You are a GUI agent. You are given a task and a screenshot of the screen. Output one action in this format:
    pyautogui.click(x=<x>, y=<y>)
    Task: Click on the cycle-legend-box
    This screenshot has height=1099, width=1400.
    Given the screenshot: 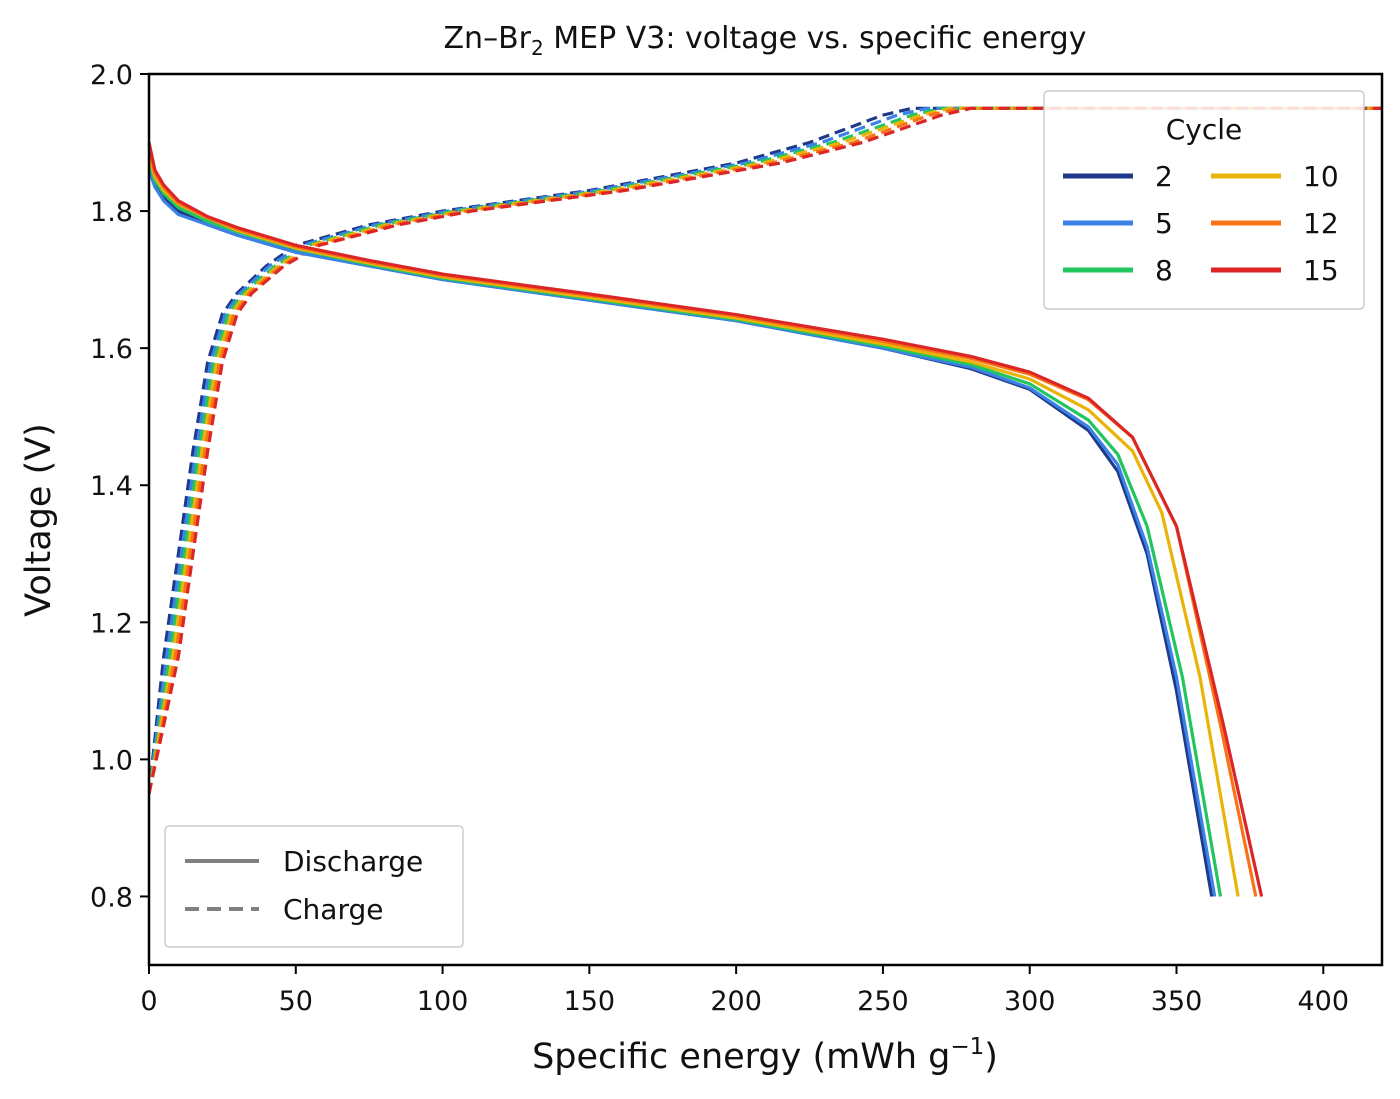 What is the action you would take?
    pyautogui.click(x=1204, y=200)
    